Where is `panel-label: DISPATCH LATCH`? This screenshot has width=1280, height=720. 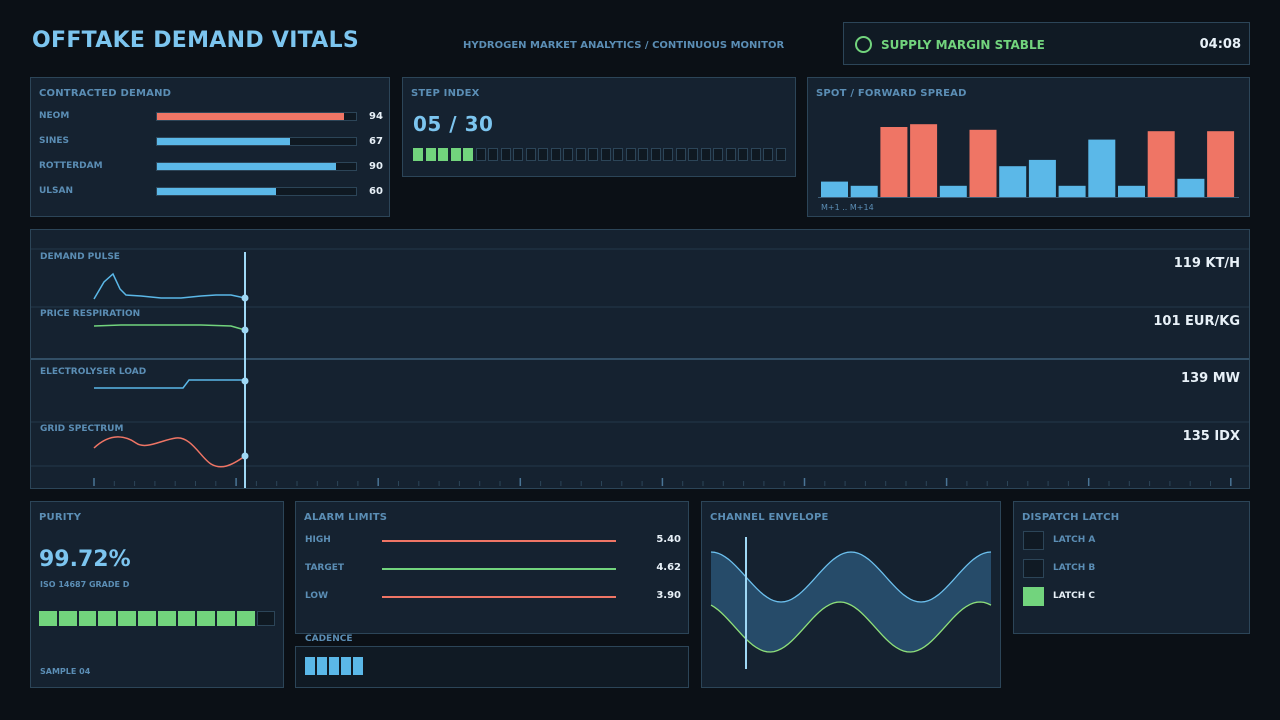
panel-label: DISPATCH LATCH is located at coordinates (1071, 517).